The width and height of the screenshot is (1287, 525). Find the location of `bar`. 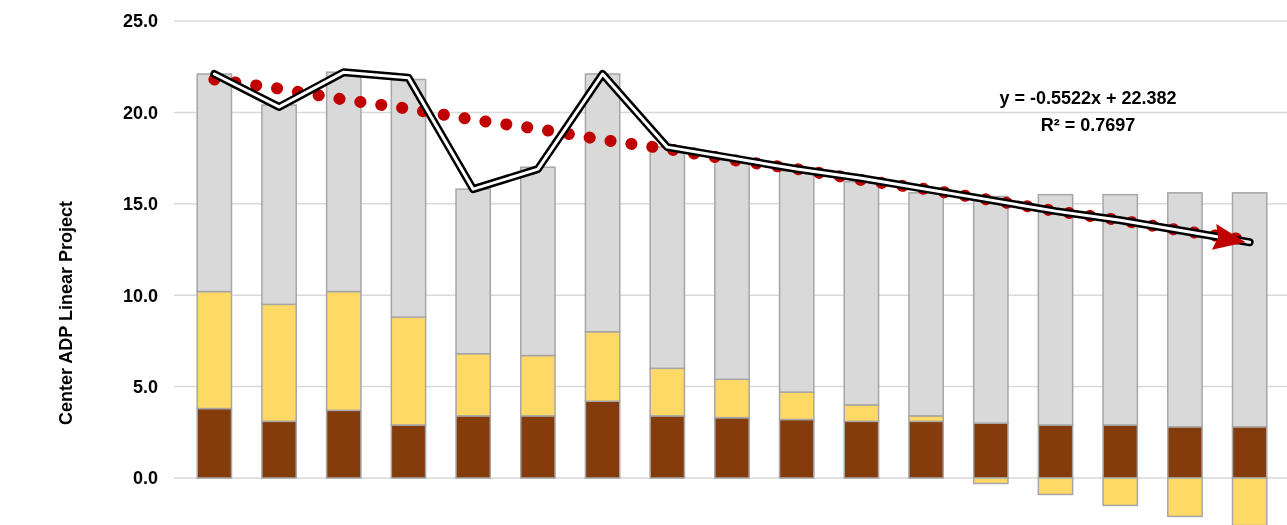

bar is located at coordinates (926, 449).